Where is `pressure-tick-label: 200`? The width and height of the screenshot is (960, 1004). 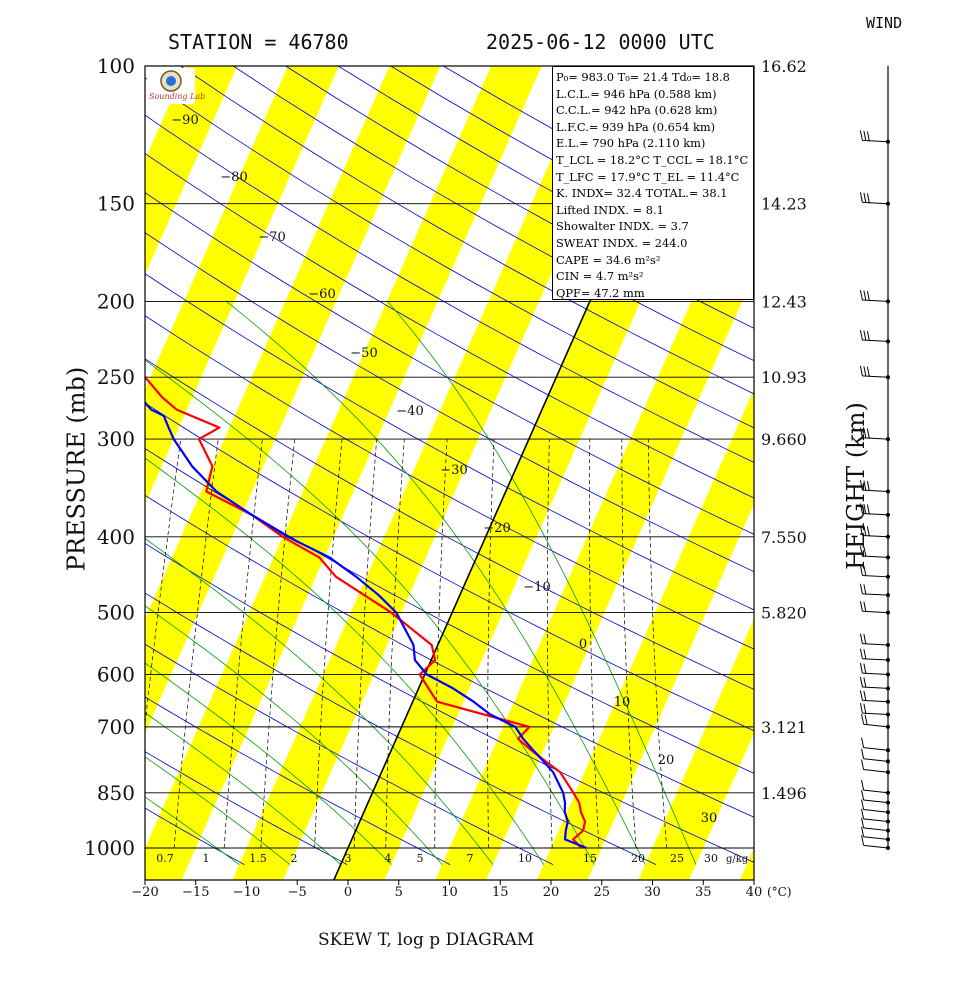
pressure-tick-label: 200 is located at coordinates (116, 301).